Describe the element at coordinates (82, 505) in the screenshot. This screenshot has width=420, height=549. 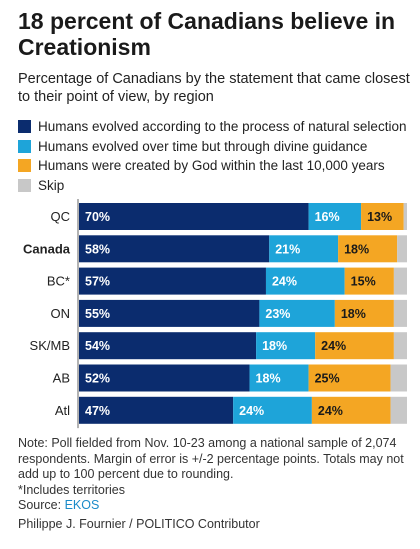
I see `source-link: EKOS` at that location.